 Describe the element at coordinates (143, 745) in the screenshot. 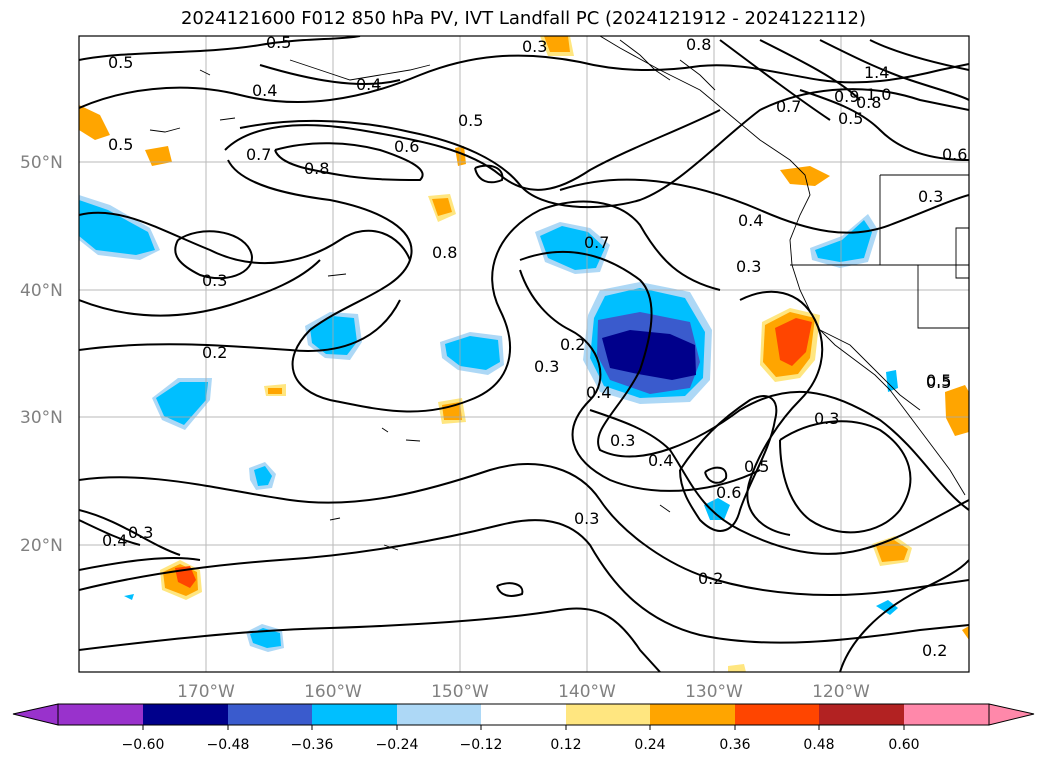

I see `colorbar-tick-label: −0.60` at that location.